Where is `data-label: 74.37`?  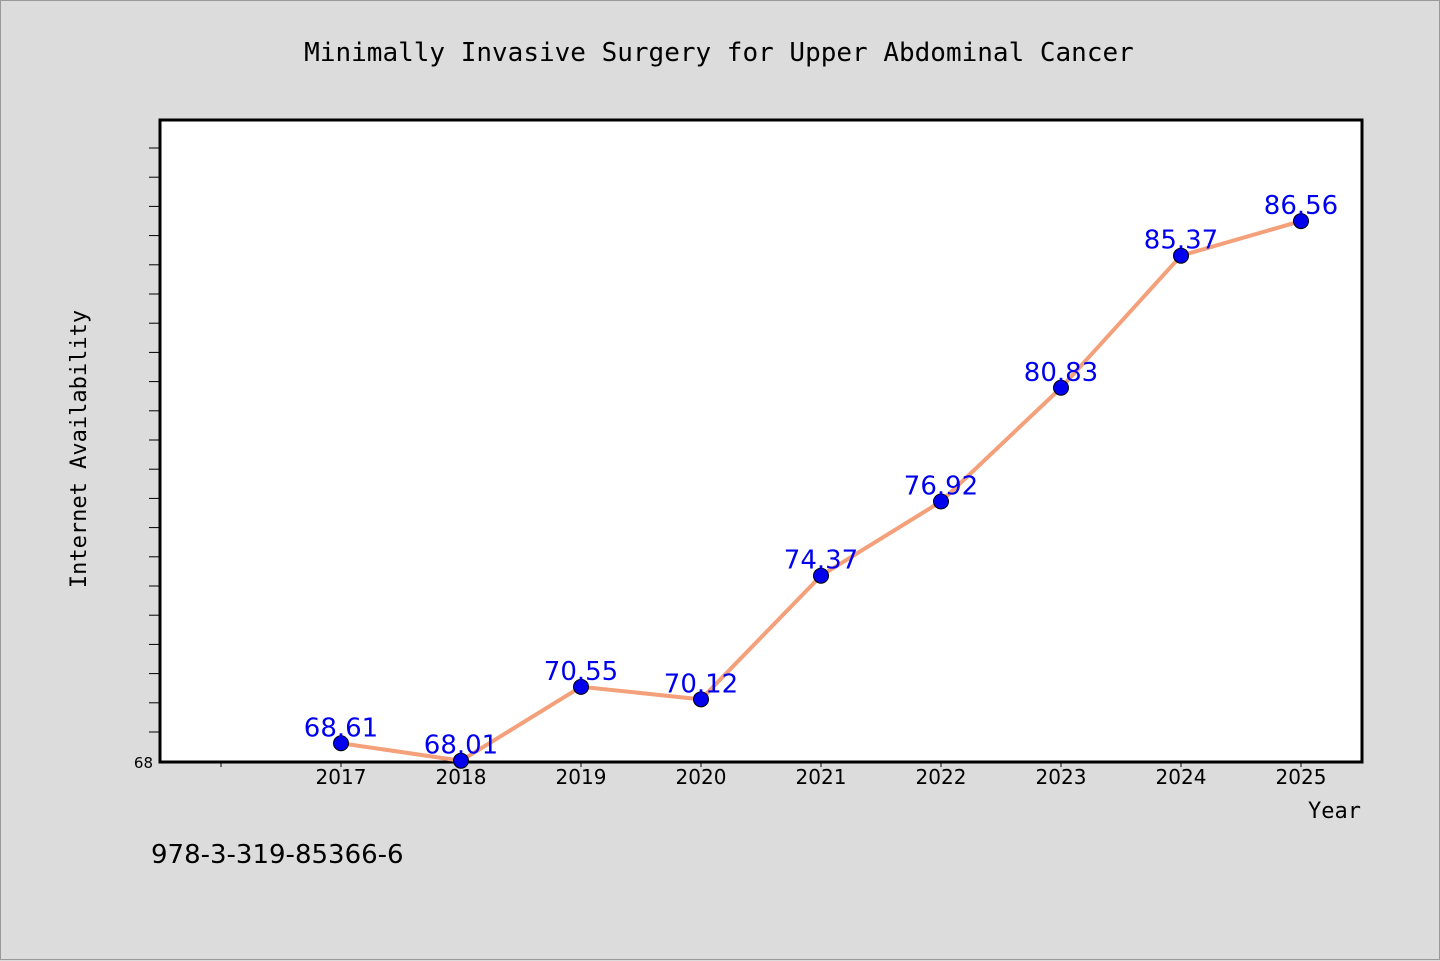 data-label: 74.37 is located at coordinates (821, 561).